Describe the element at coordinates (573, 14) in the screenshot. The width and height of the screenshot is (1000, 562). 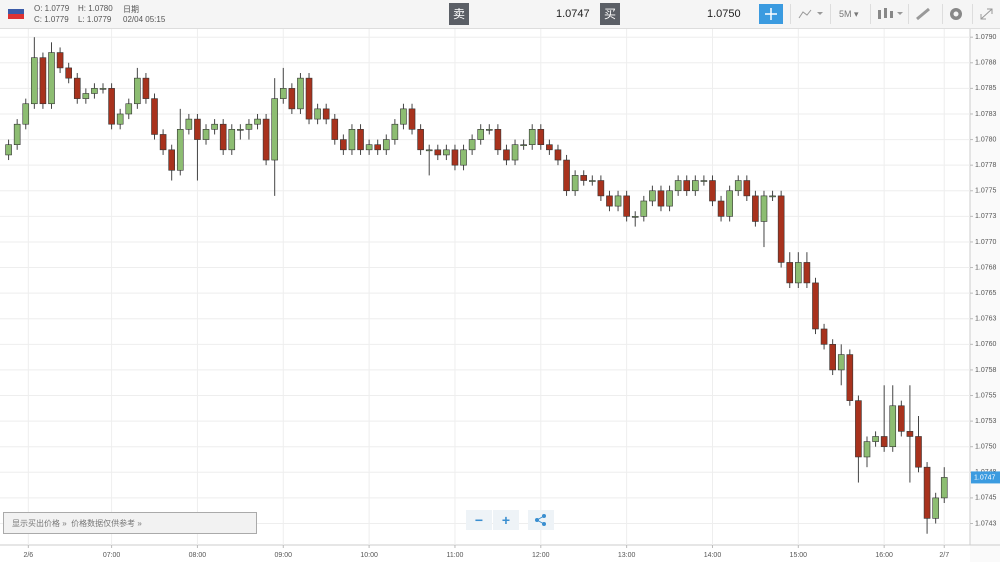
I see `sell-price: 1.0747` at that location.